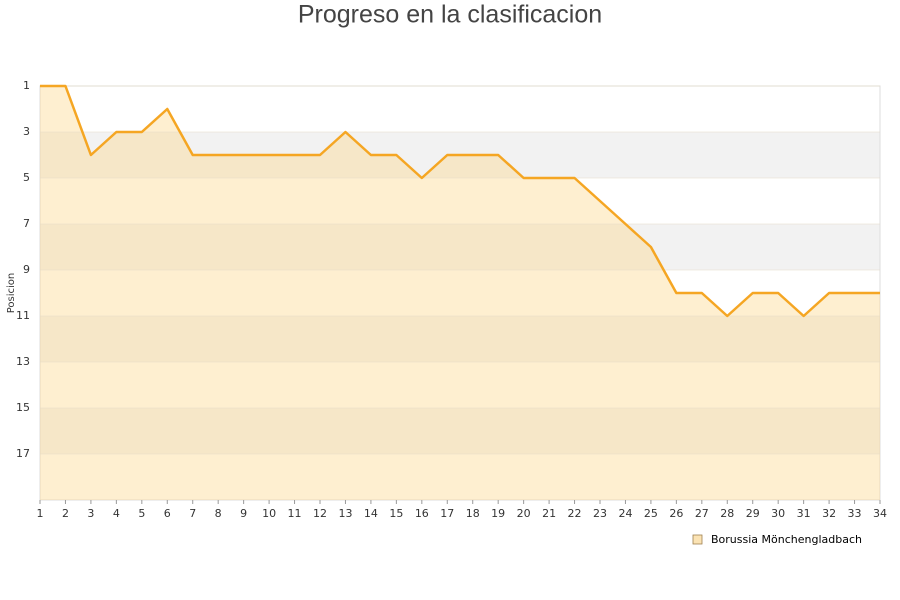 This screenshot has height=600, width=900. I want to click on x-tick-label: 5, so click(141, 513).